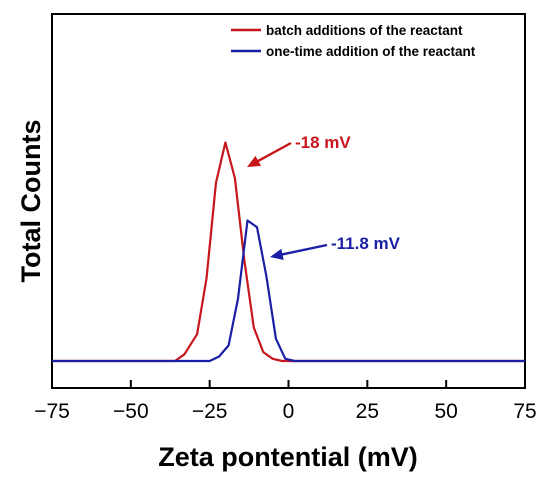 The height and width of the screenshot is (485, 550). Describe the element at coordinates (289, 411) in the screenshot. I see `x-tick-label: 0` at that location.